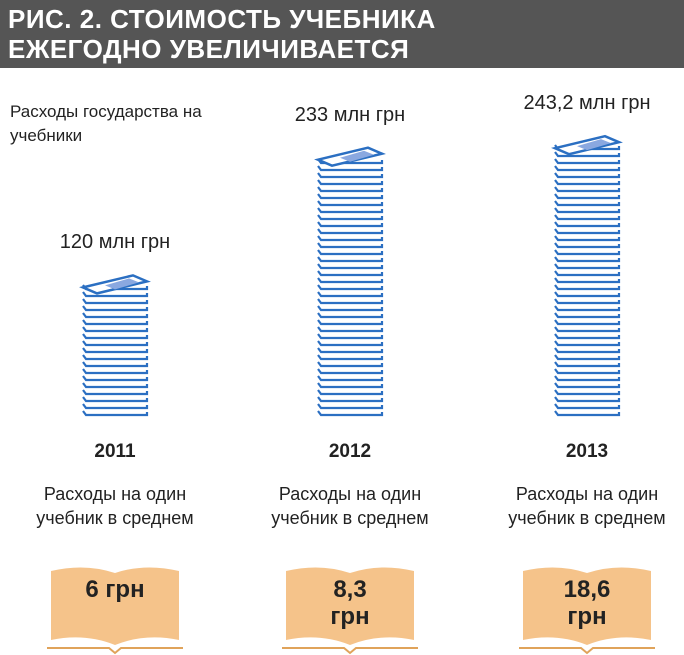 This screenshot has height=655, width=684. I want to click on value-label: 8,3 грн, so click(350, 603).